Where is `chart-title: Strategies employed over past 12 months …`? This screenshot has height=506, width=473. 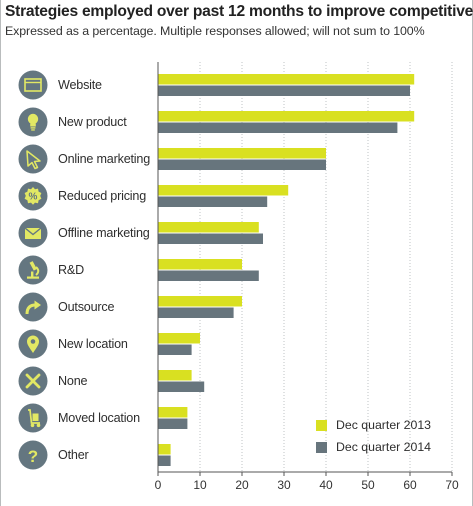 chart-title: Strategies employed over past 12 months … is located at coordinates (239, 11).